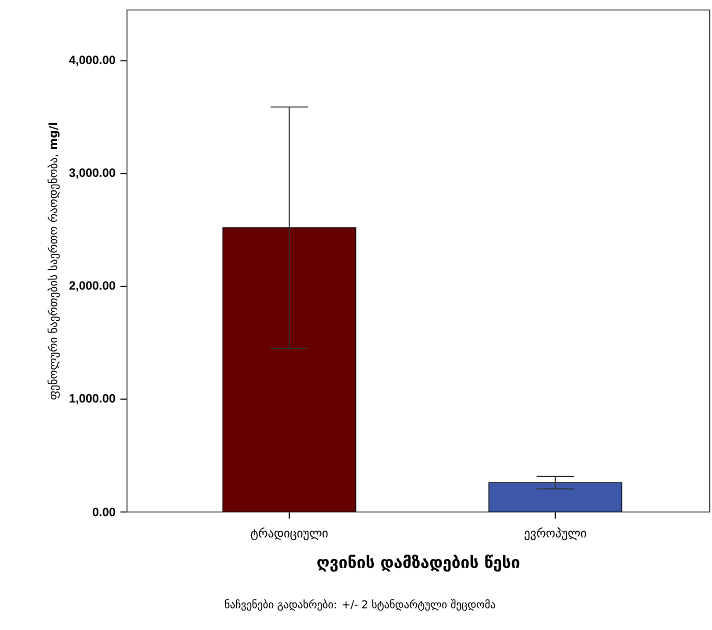 This screenshot has height=630, width=712. What do you see at coordinates (104, 512) in the screenshot?
I see `y-tick-label: 0.00` at bounding box center [104, 512].